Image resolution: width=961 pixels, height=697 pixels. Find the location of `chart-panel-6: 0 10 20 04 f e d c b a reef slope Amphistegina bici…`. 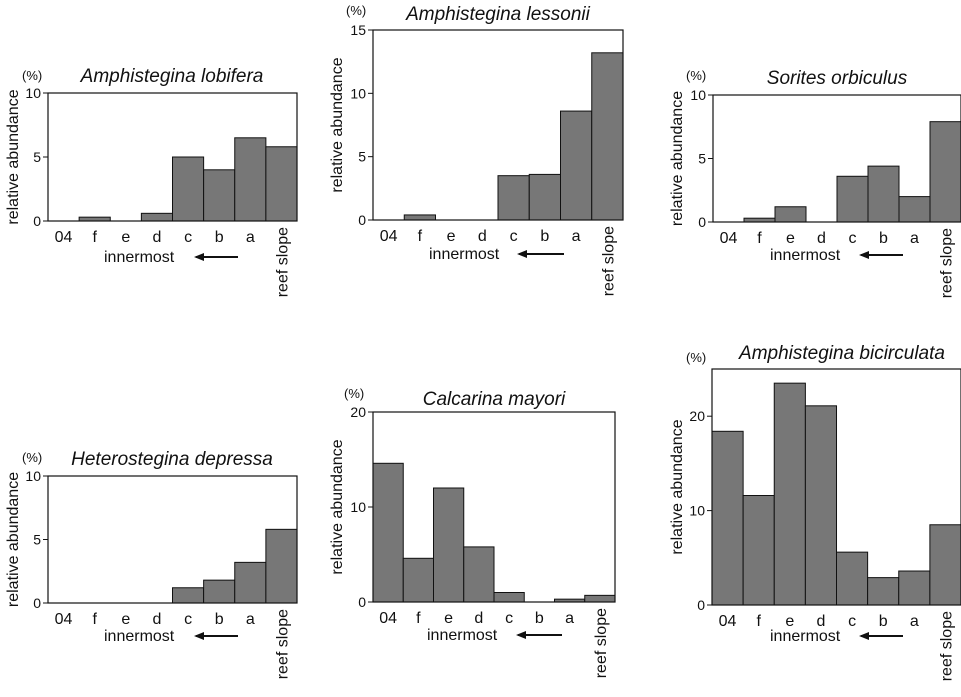

chart-panel-6: 0 10 20 04 f e d c b a reef slope Amphistegina bici… is located at coordinates (815, 512).